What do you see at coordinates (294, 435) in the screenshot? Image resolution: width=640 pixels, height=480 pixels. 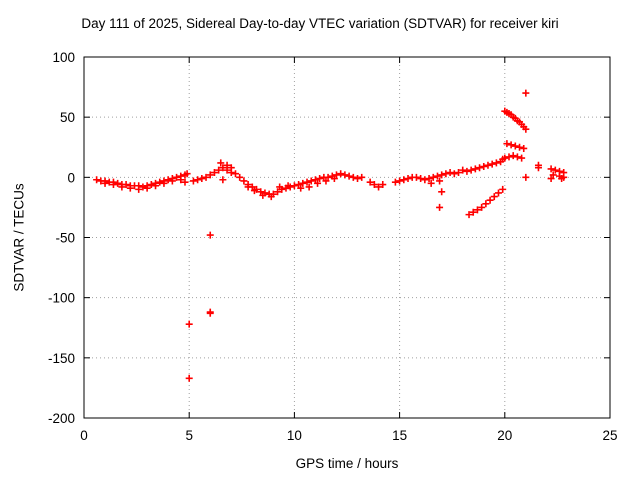 I see `x-tick-label: 10` at bounding box center [294, 435].